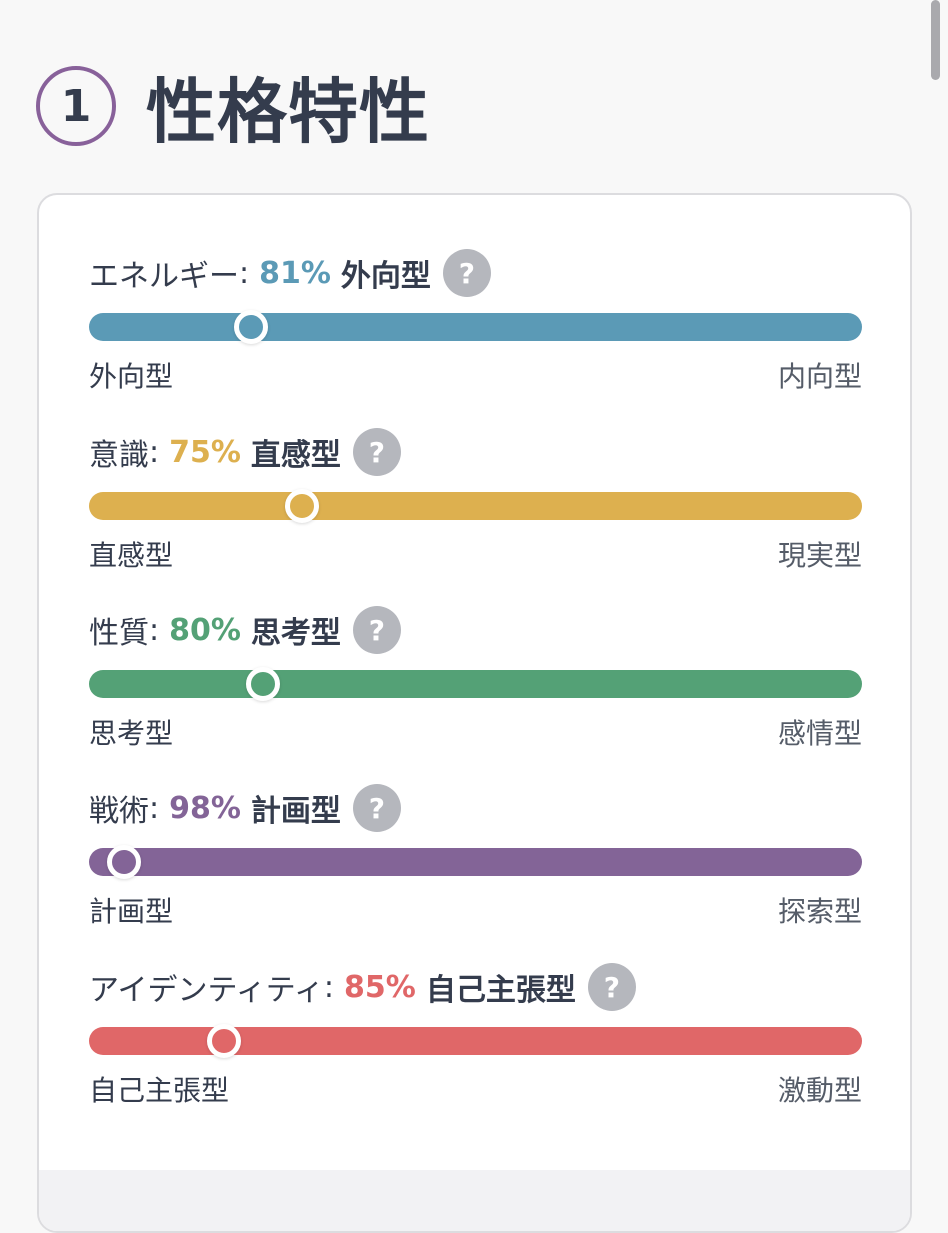 The image size is (948, 1233). Describe the element at coordinates (245, 808) in the screenshot. I see `trait-heading: 戦術: 98% 計画型 ?` at that location.